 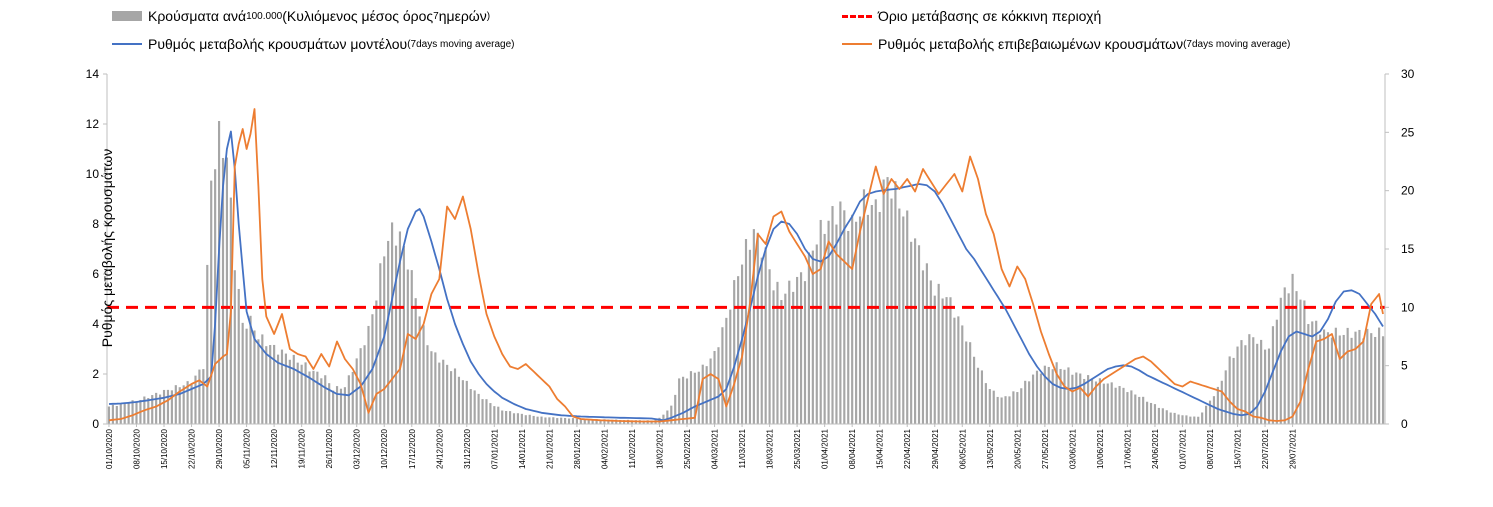 I want to click on x-tick-label: 08/07/2021, so click(x=1210, y=448).